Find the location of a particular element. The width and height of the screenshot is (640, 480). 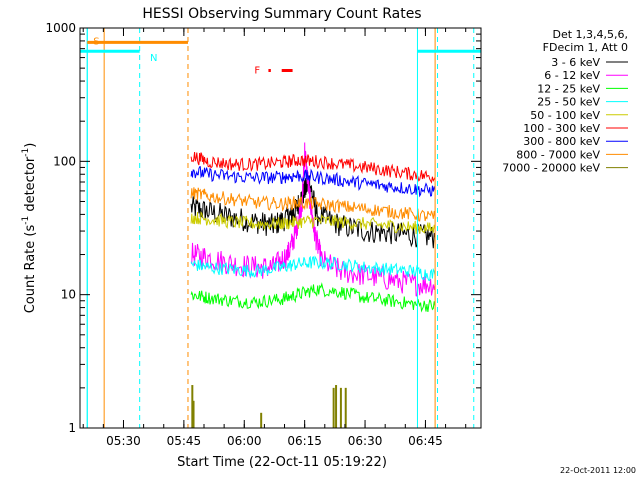

x-tick-label-05-45: 05:45 is located at coordinates (184, 441).